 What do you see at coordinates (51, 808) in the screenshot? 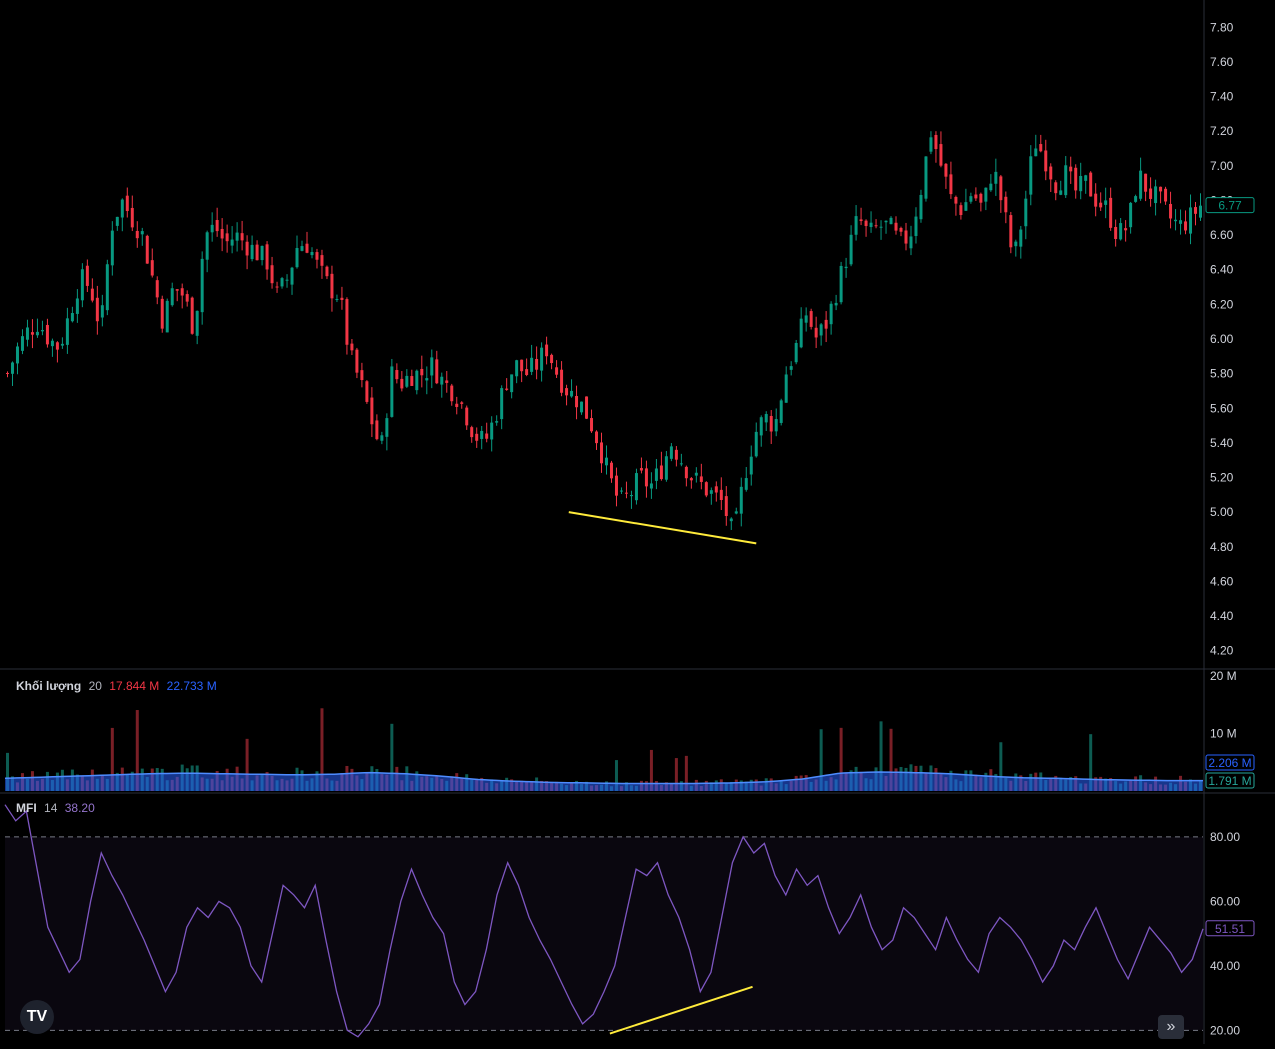
I see `mfi-indicator-length: 14` at bounding box center [51, 808].